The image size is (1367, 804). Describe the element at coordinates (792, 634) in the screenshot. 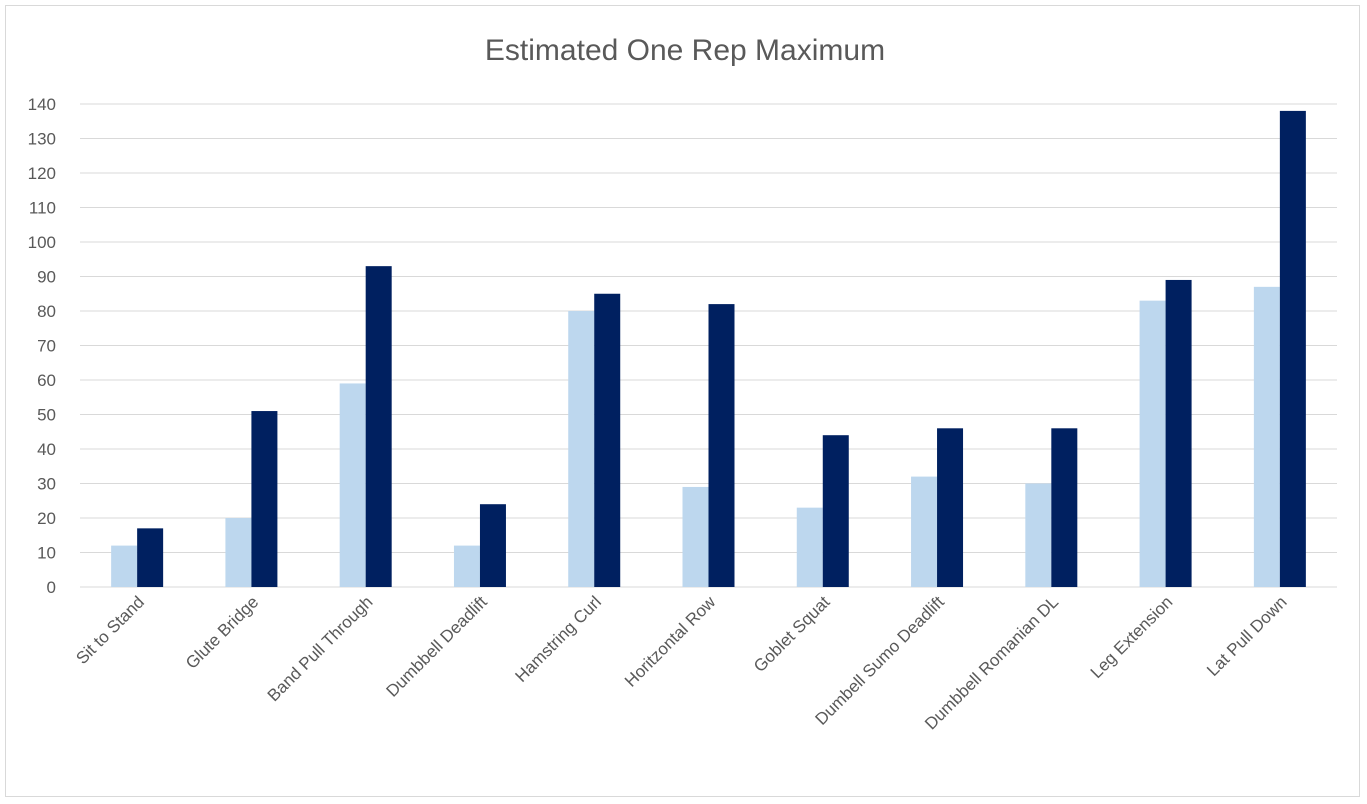

I see `x-category-label: Goblet Squat` at that location.